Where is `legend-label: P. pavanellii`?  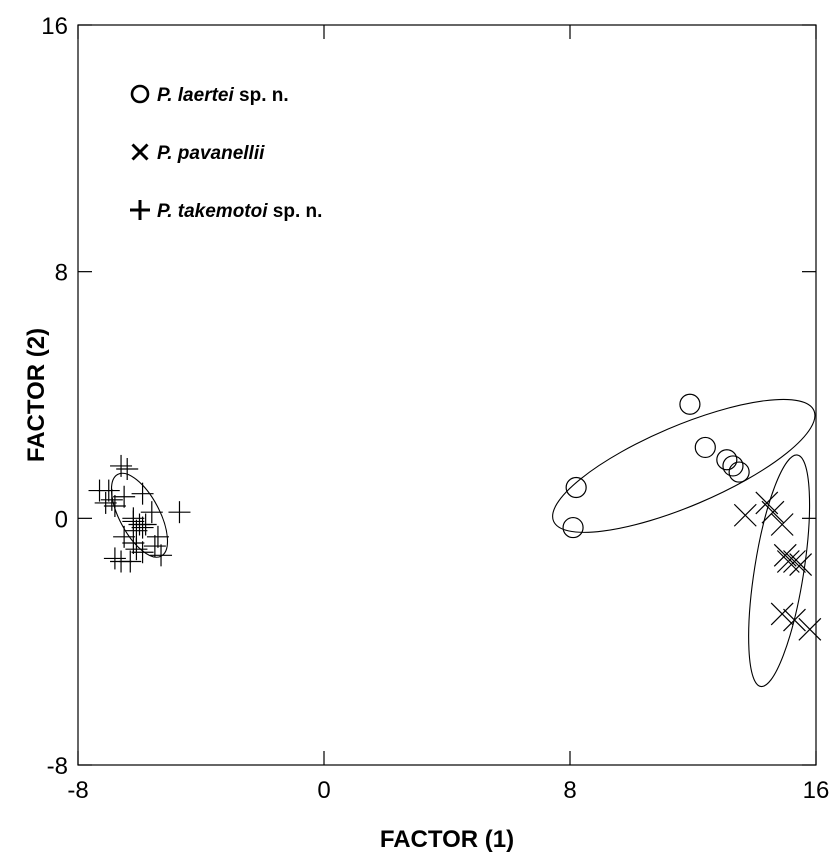
legend-label: P. pavanellii is located at coordinates (211, 153).